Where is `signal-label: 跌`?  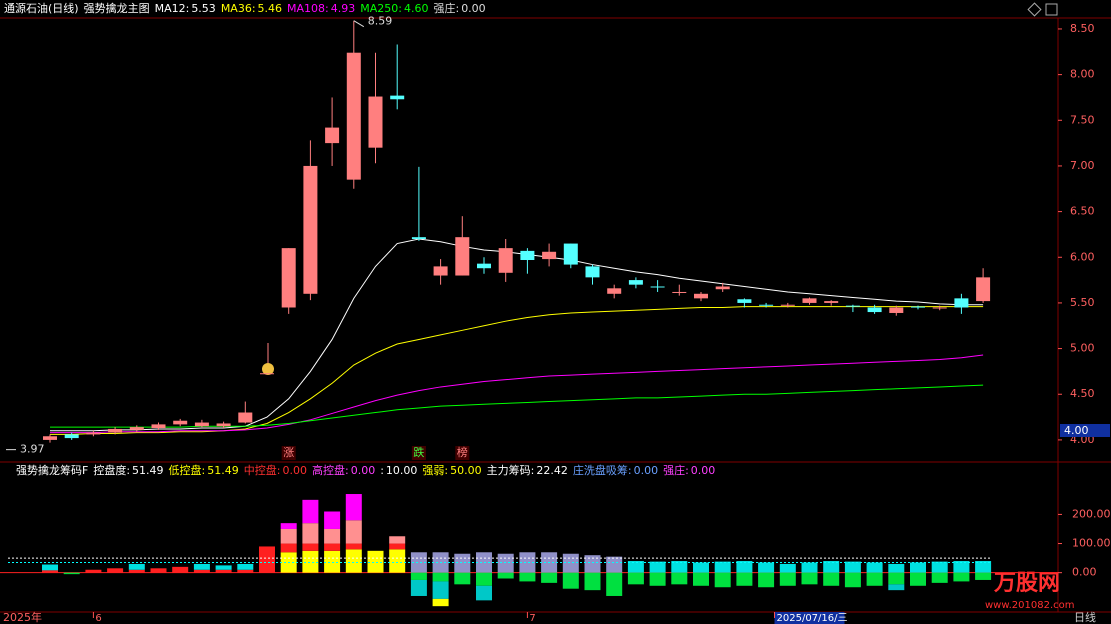 signal-label: 跌 is located at coordinates (418, 452).